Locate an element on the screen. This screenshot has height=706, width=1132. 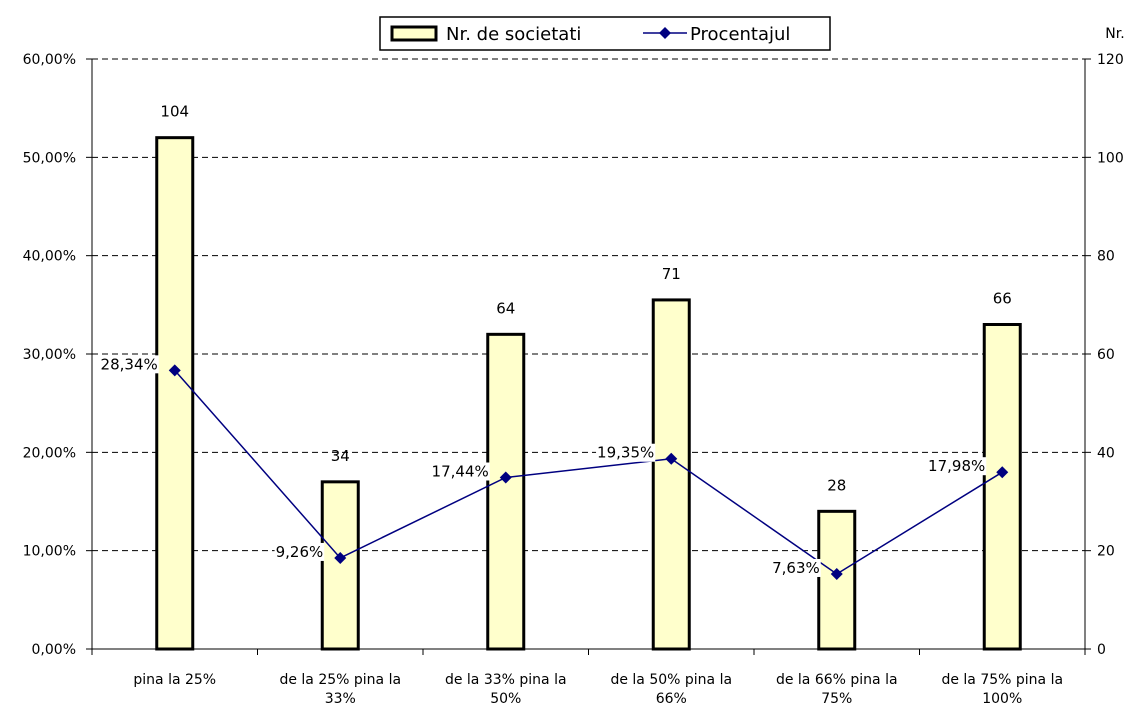
bar-value-label: 71 is located at coordinates (671, 274).